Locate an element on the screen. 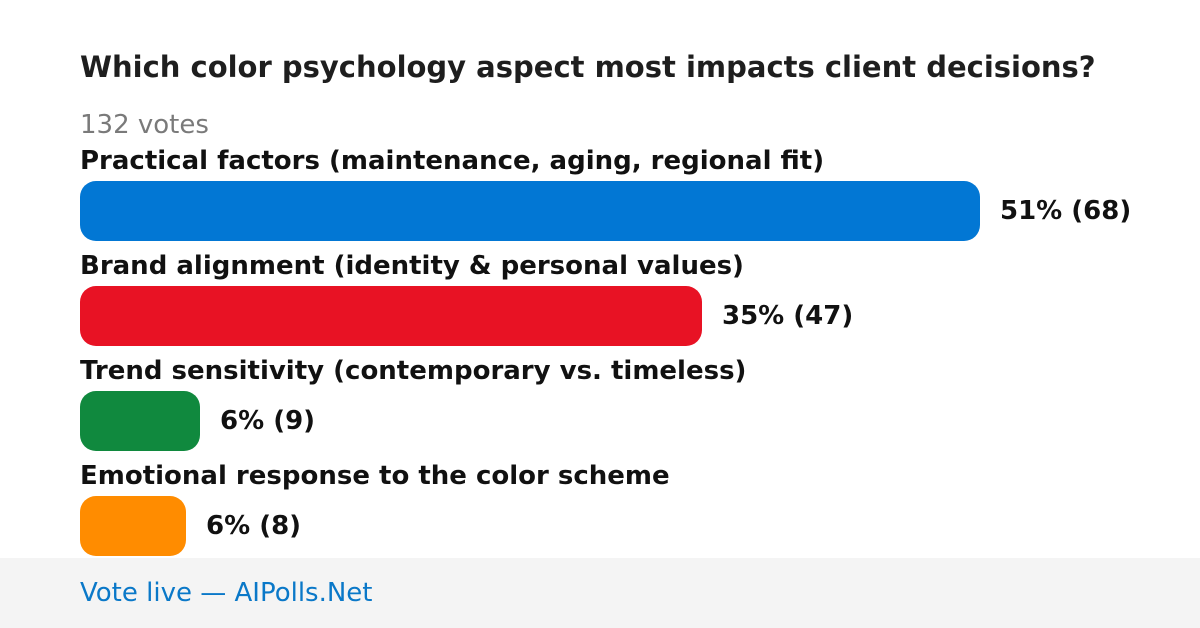  option-value: 6% (9) is located at coordinates (268, 421).